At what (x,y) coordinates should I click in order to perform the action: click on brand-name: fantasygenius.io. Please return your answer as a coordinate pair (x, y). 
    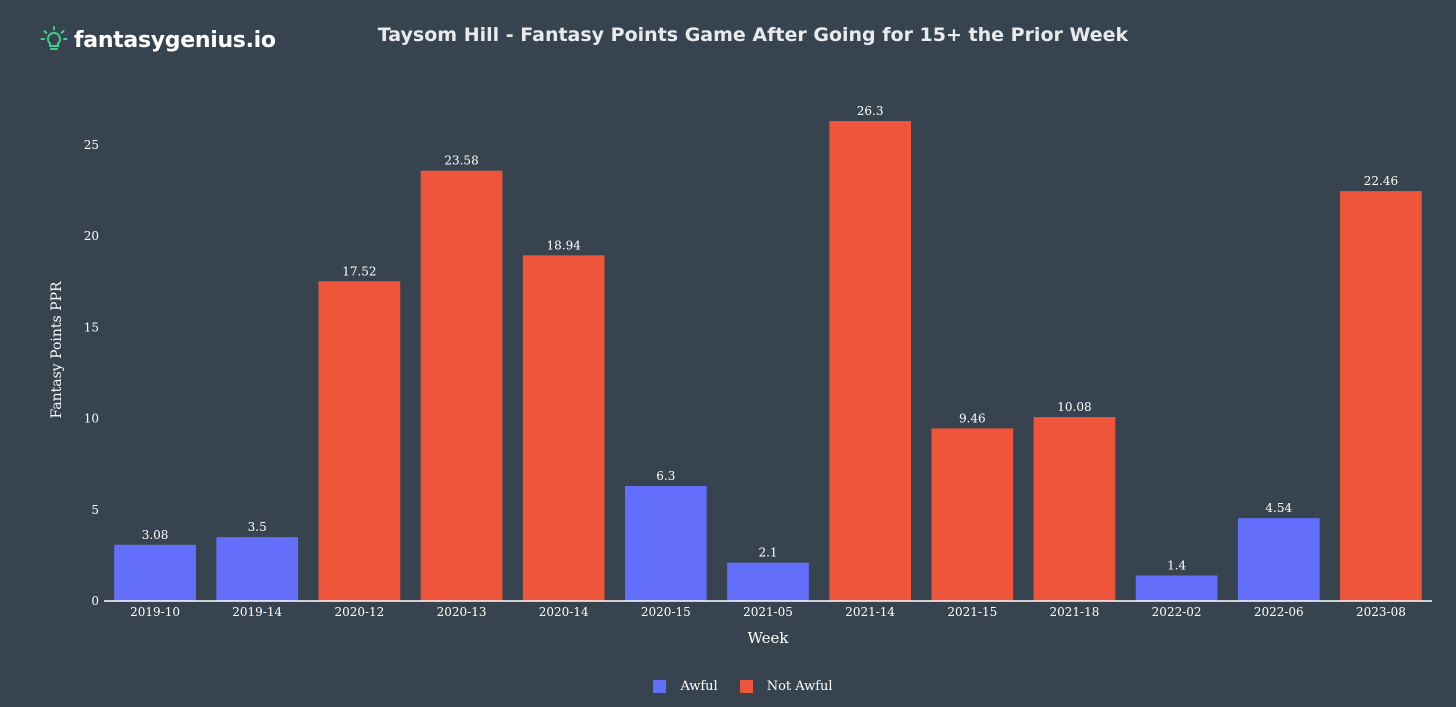
    Looking at the image, I should click on (175, 40).